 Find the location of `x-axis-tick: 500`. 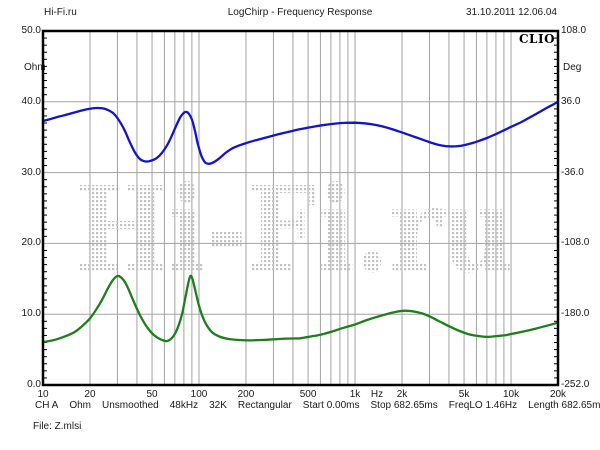

x-axis-tick: 500 is located at coordinates (308, 394).